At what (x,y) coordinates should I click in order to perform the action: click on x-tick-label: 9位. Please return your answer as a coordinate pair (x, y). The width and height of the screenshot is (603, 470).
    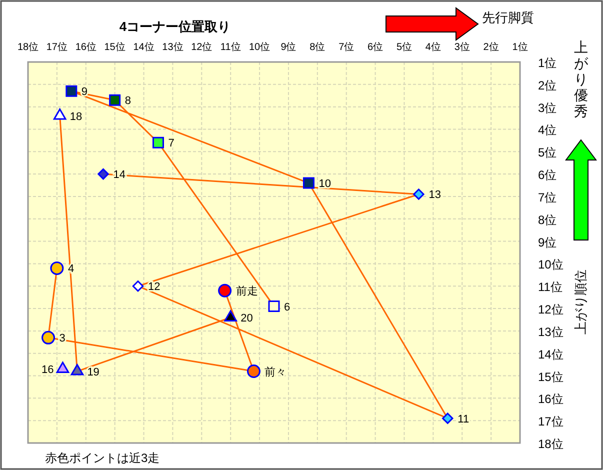
    Looking at the image, I should click on (288, 47).